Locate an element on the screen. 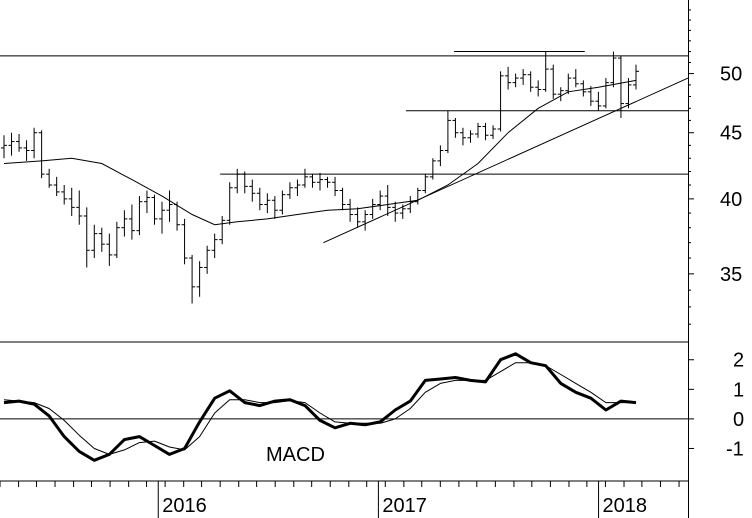 Image resolution: width=752 pixels, height=518 pixels. price-y-tick-label: 50 is located at coordinates (731, 75).